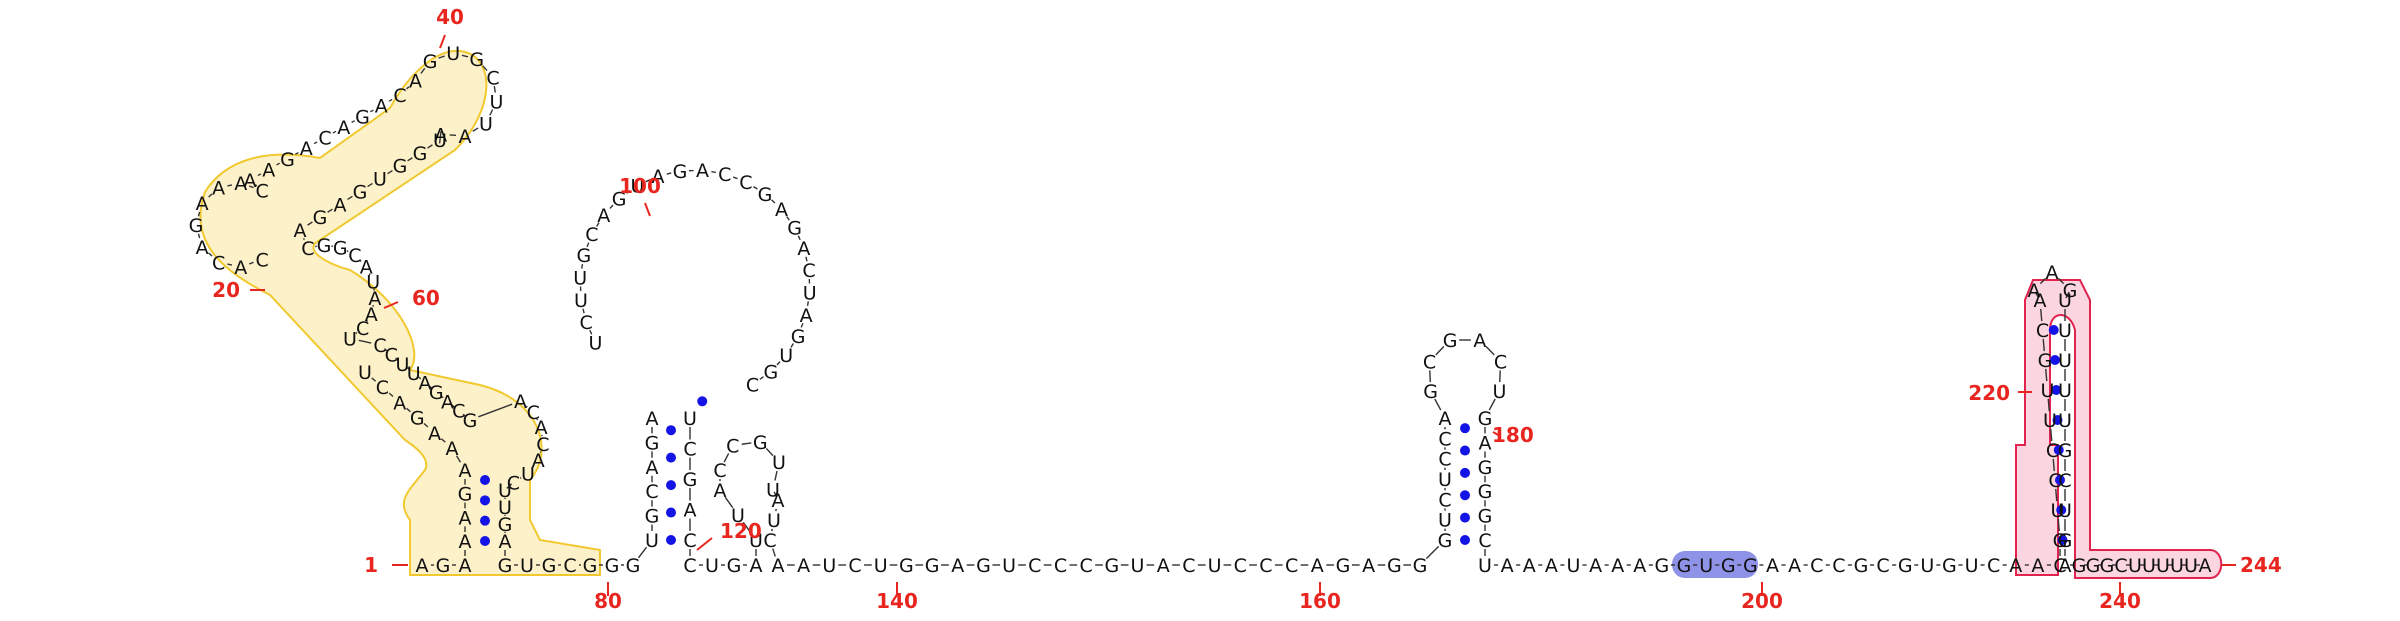 Image resolution: width=2400 pixels, height=621 pixels. What do you see at coordinates (640, 186) in the screenshot?
I see `position-label-100: 100` at bounding box center [640, 186].